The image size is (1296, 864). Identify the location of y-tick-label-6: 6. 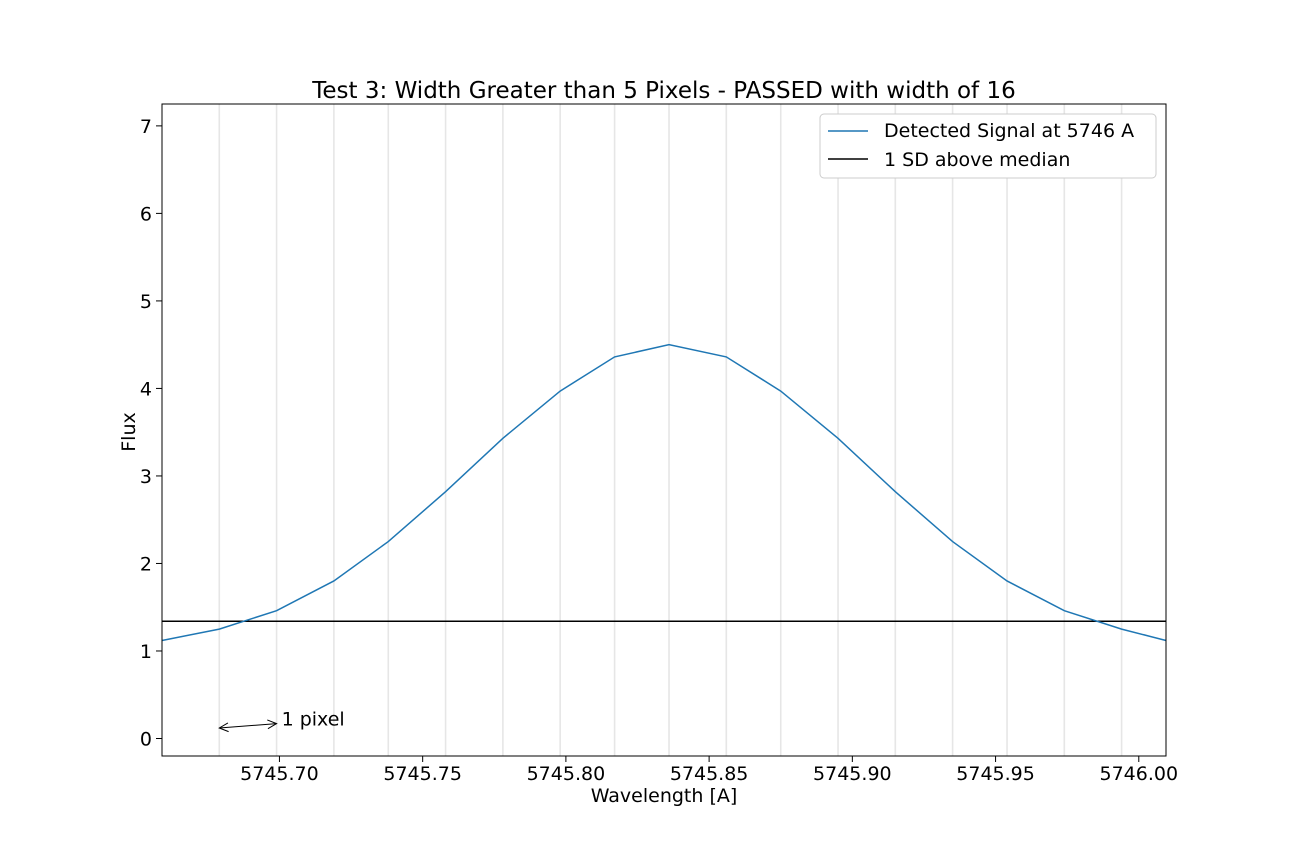
(146, 214).